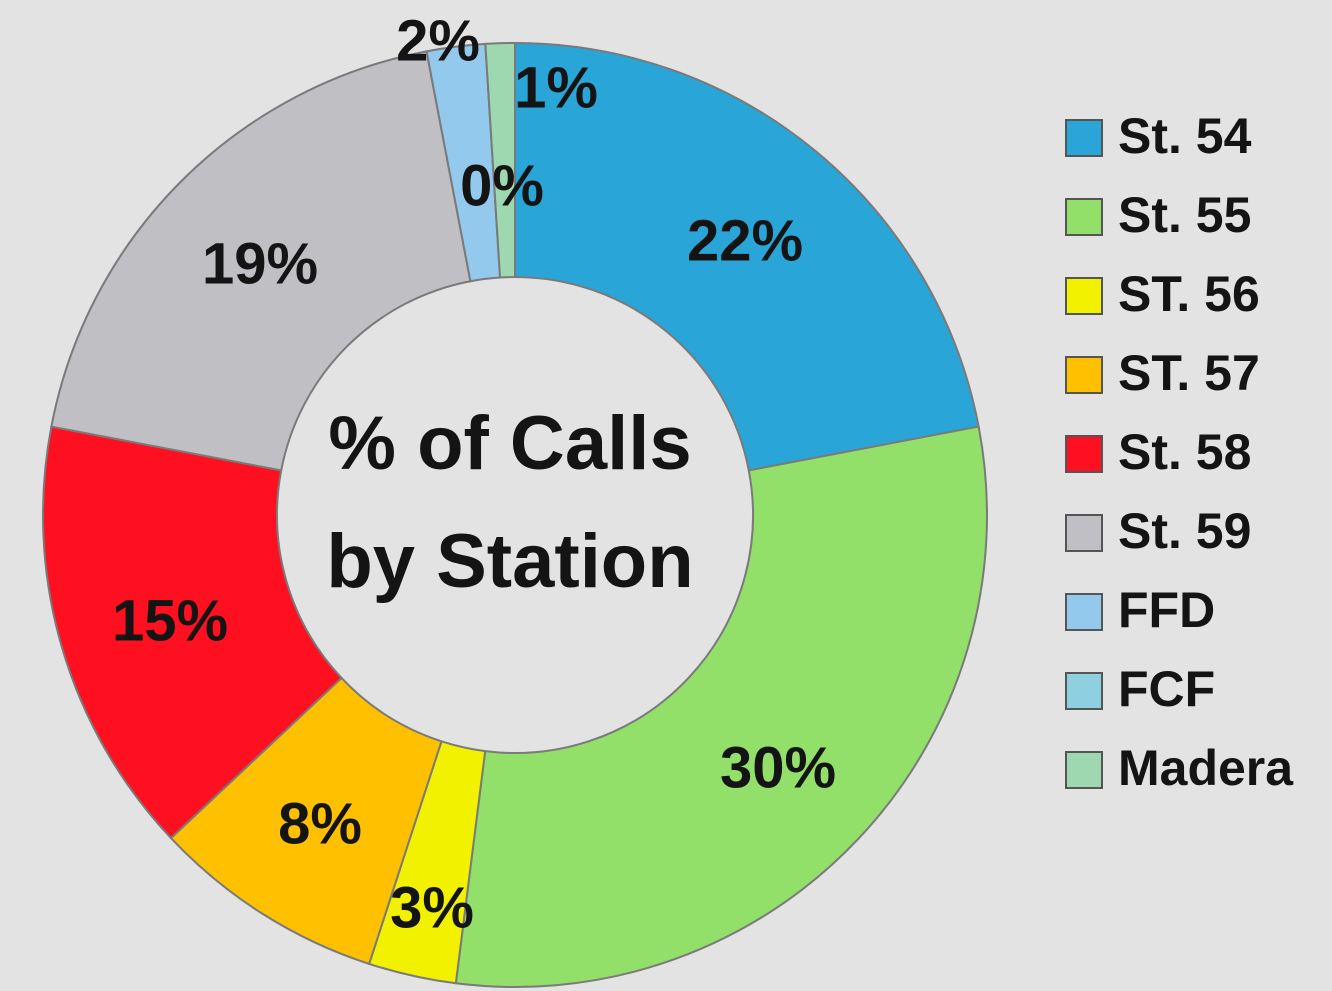 This screenshot has height=991, width=1332. Describe the element at coordinates (432, 907) in the screenshot. I see `data-label: 3%` at that location.